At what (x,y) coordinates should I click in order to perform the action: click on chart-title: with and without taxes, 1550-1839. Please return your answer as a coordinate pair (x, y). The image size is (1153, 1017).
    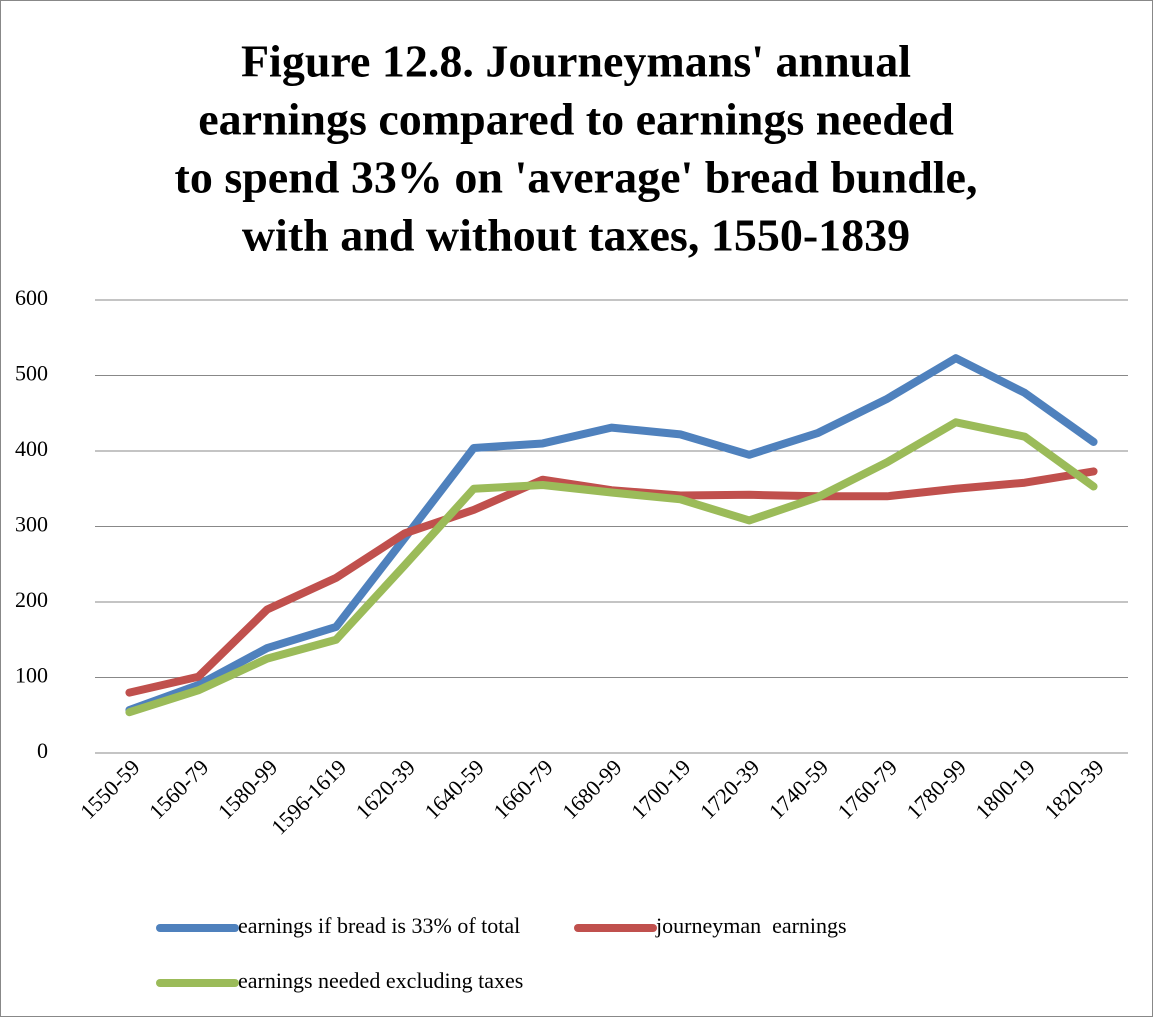
    Looking at the image, I should click on (576, 235).